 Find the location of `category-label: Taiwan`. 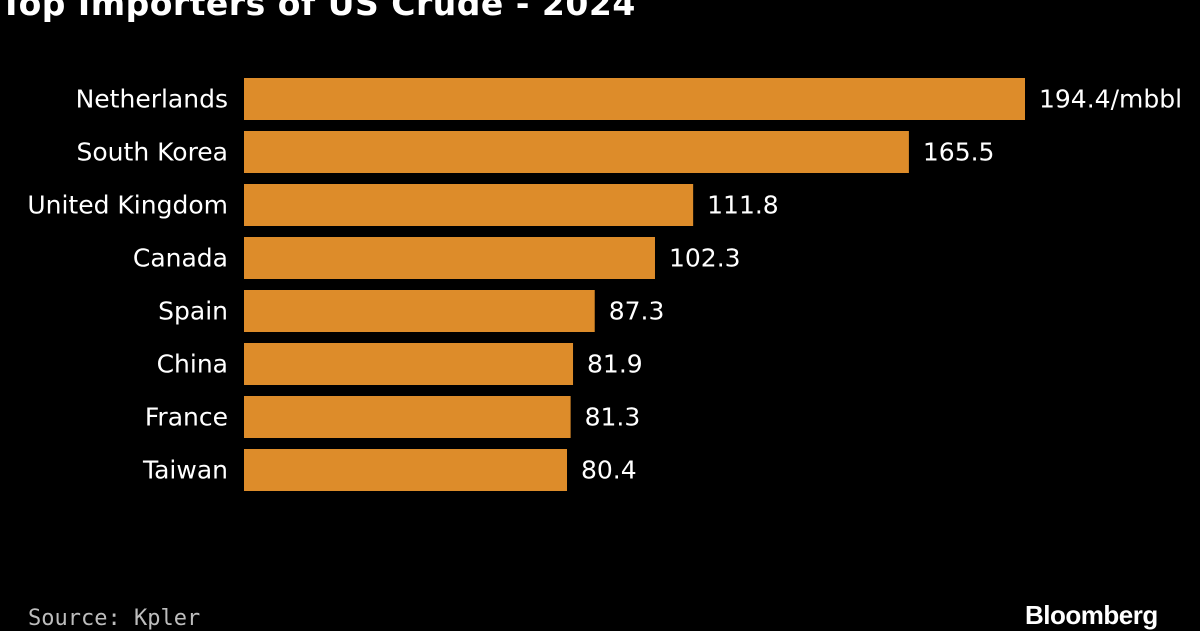

category-label: Taiwan is located at coordinates (185, 470).